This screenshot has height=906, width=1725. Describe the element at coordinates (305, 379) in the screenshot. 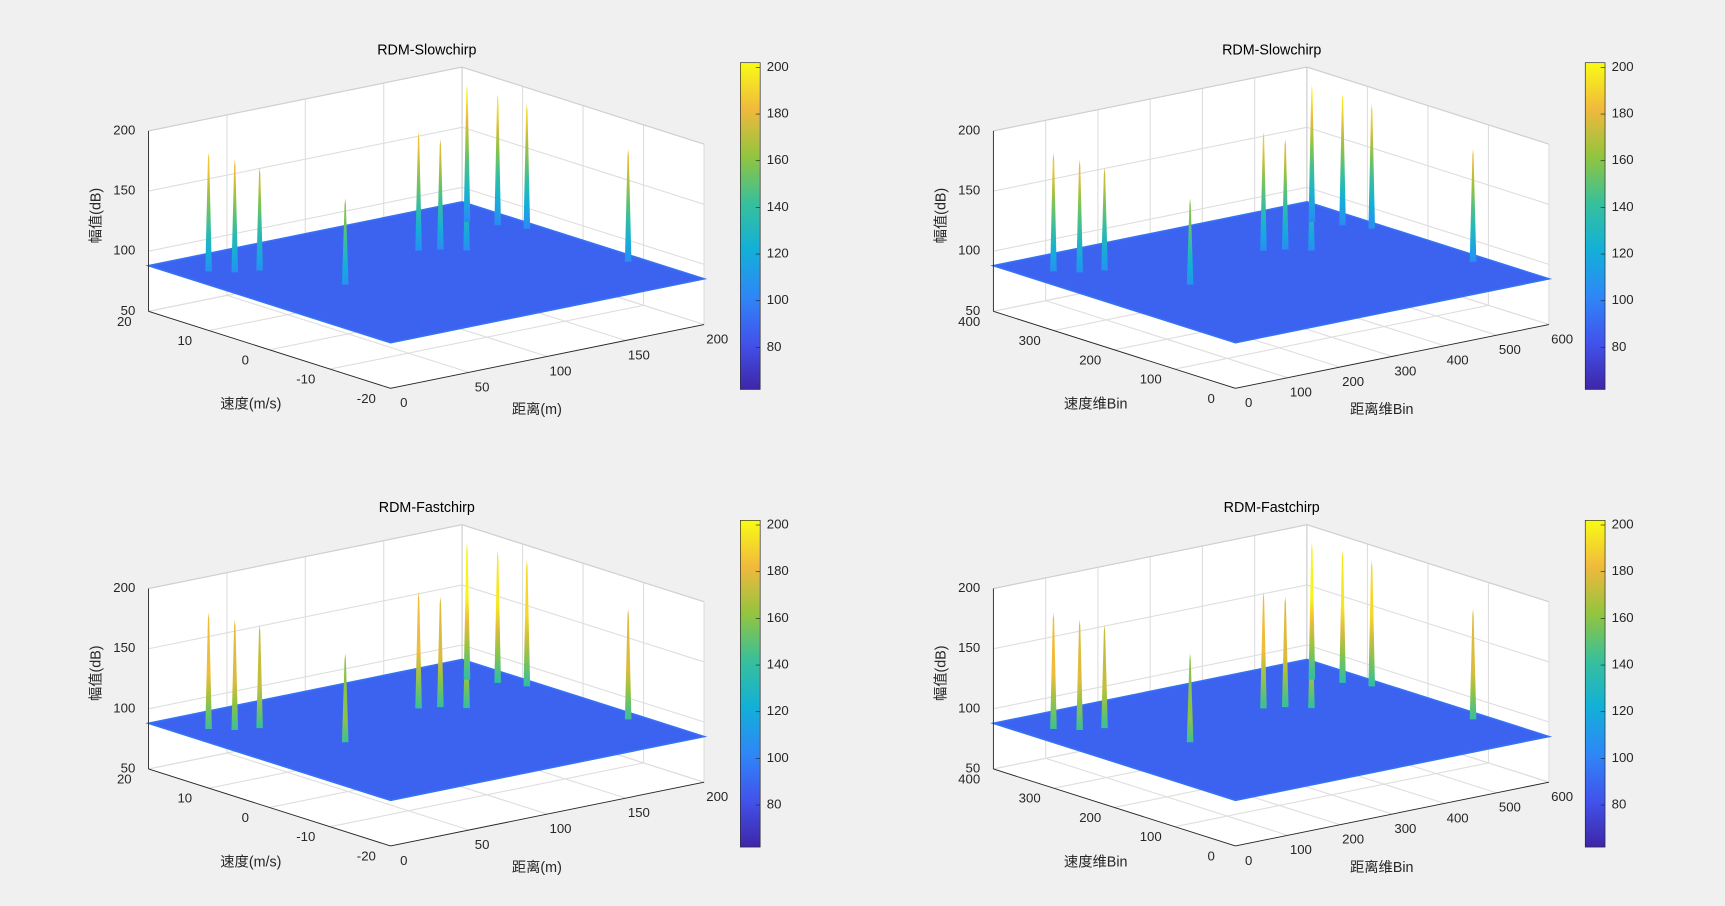

I see `y-tick-label: -10` at that location.